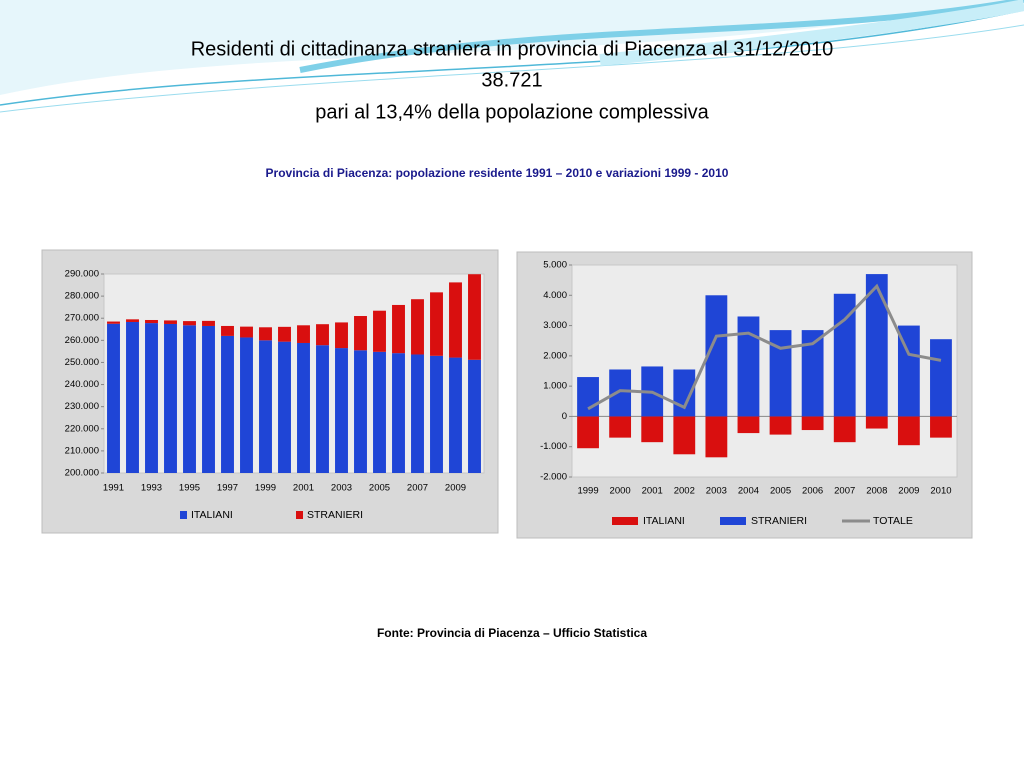  I want to click on y-tick-label: -2.000, so click(553, 477).